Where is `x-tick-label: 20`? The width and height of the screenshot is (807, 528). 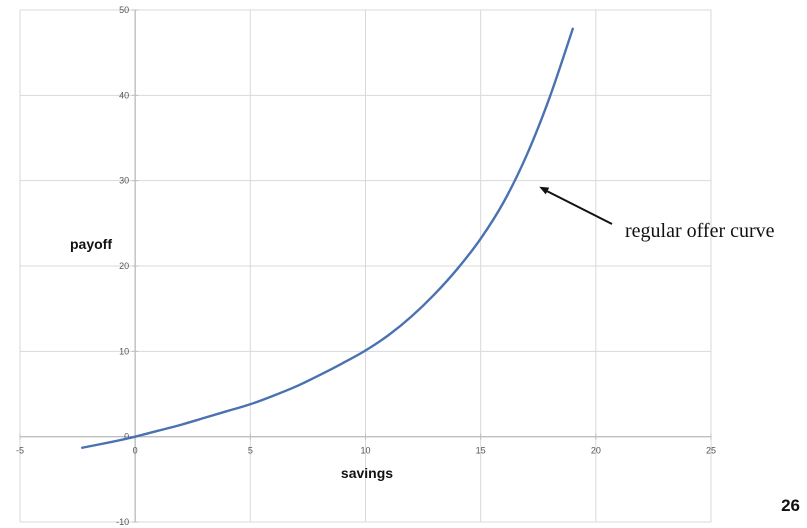
x-tick-label: 20 is located at coordinates (596, 451).